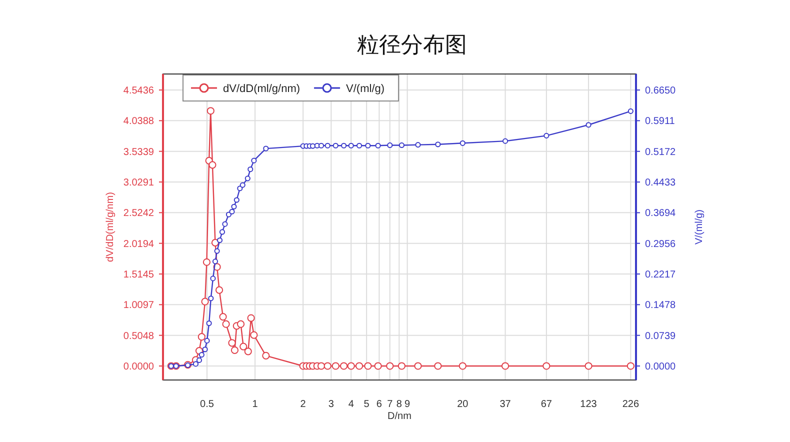 This screenshot has width=790, height=442. Describe the element at coordinates (660, 122) in the screenshot. I see `y2-tick-label: 0.5911` at that location.